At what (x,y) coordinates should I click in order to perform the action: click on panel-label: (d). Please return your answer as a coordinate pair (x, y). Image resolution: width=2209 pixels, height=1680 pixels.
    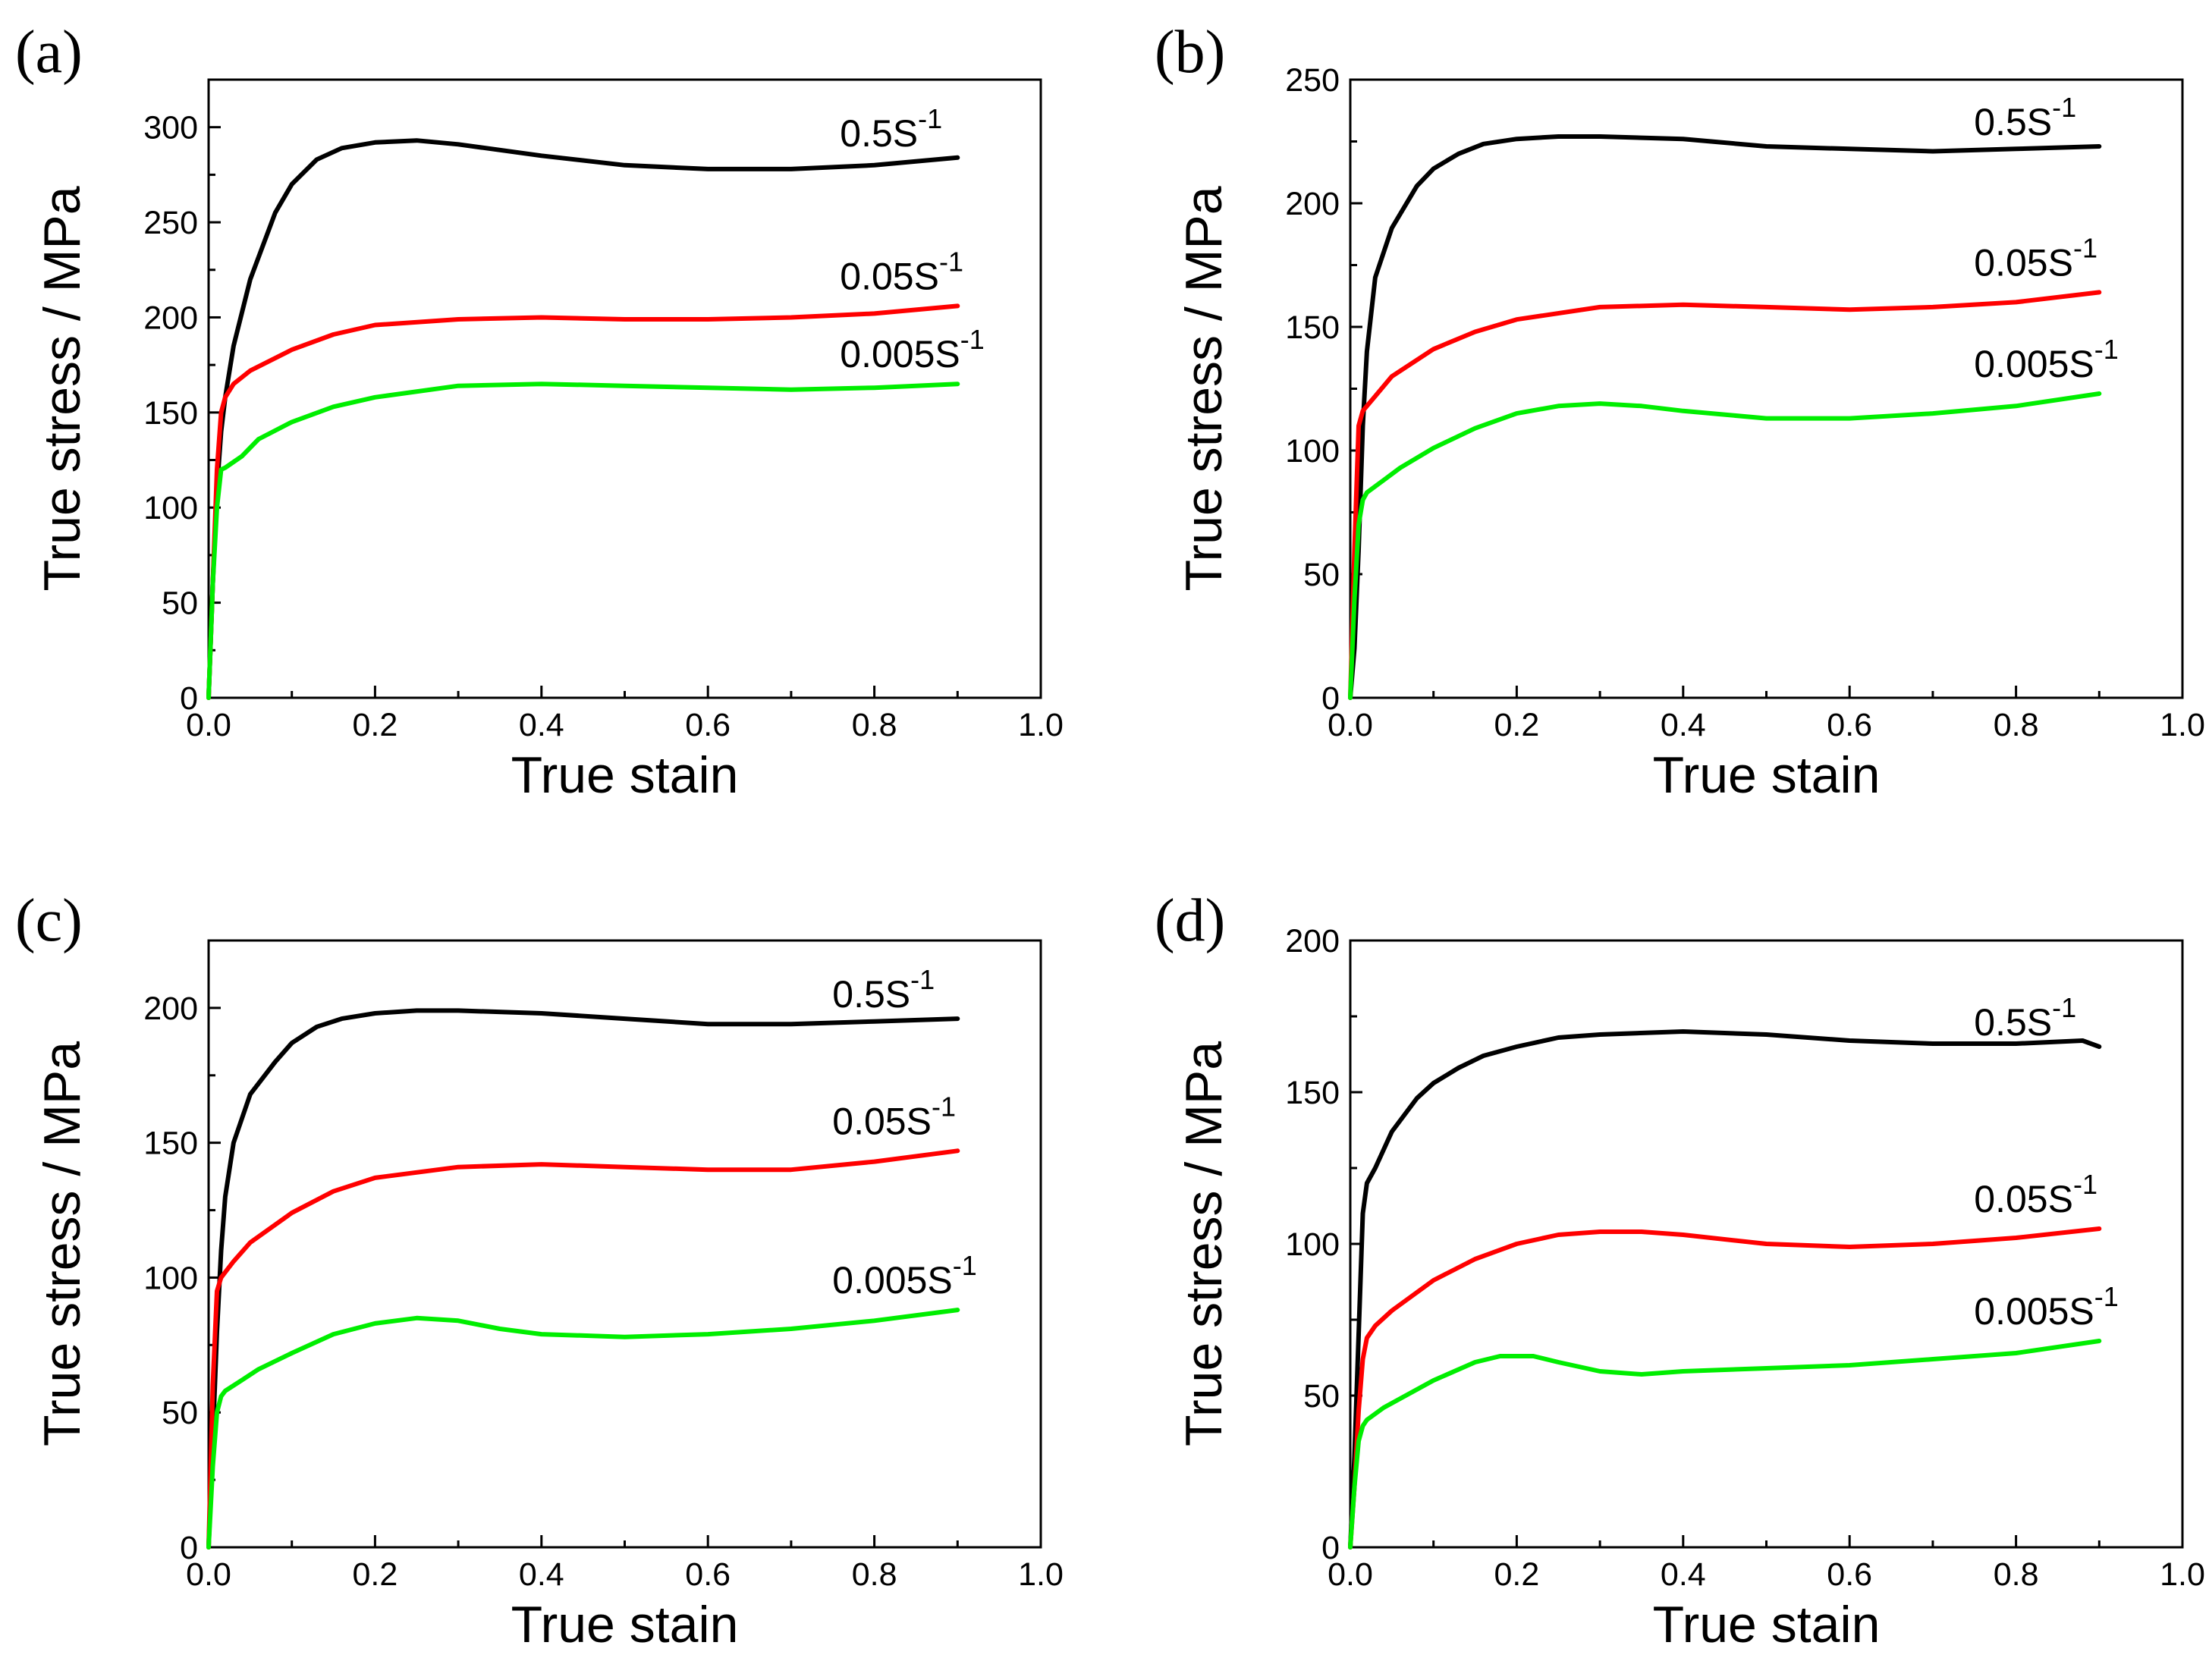
    Looking at the image, I should click on (1190, 921).